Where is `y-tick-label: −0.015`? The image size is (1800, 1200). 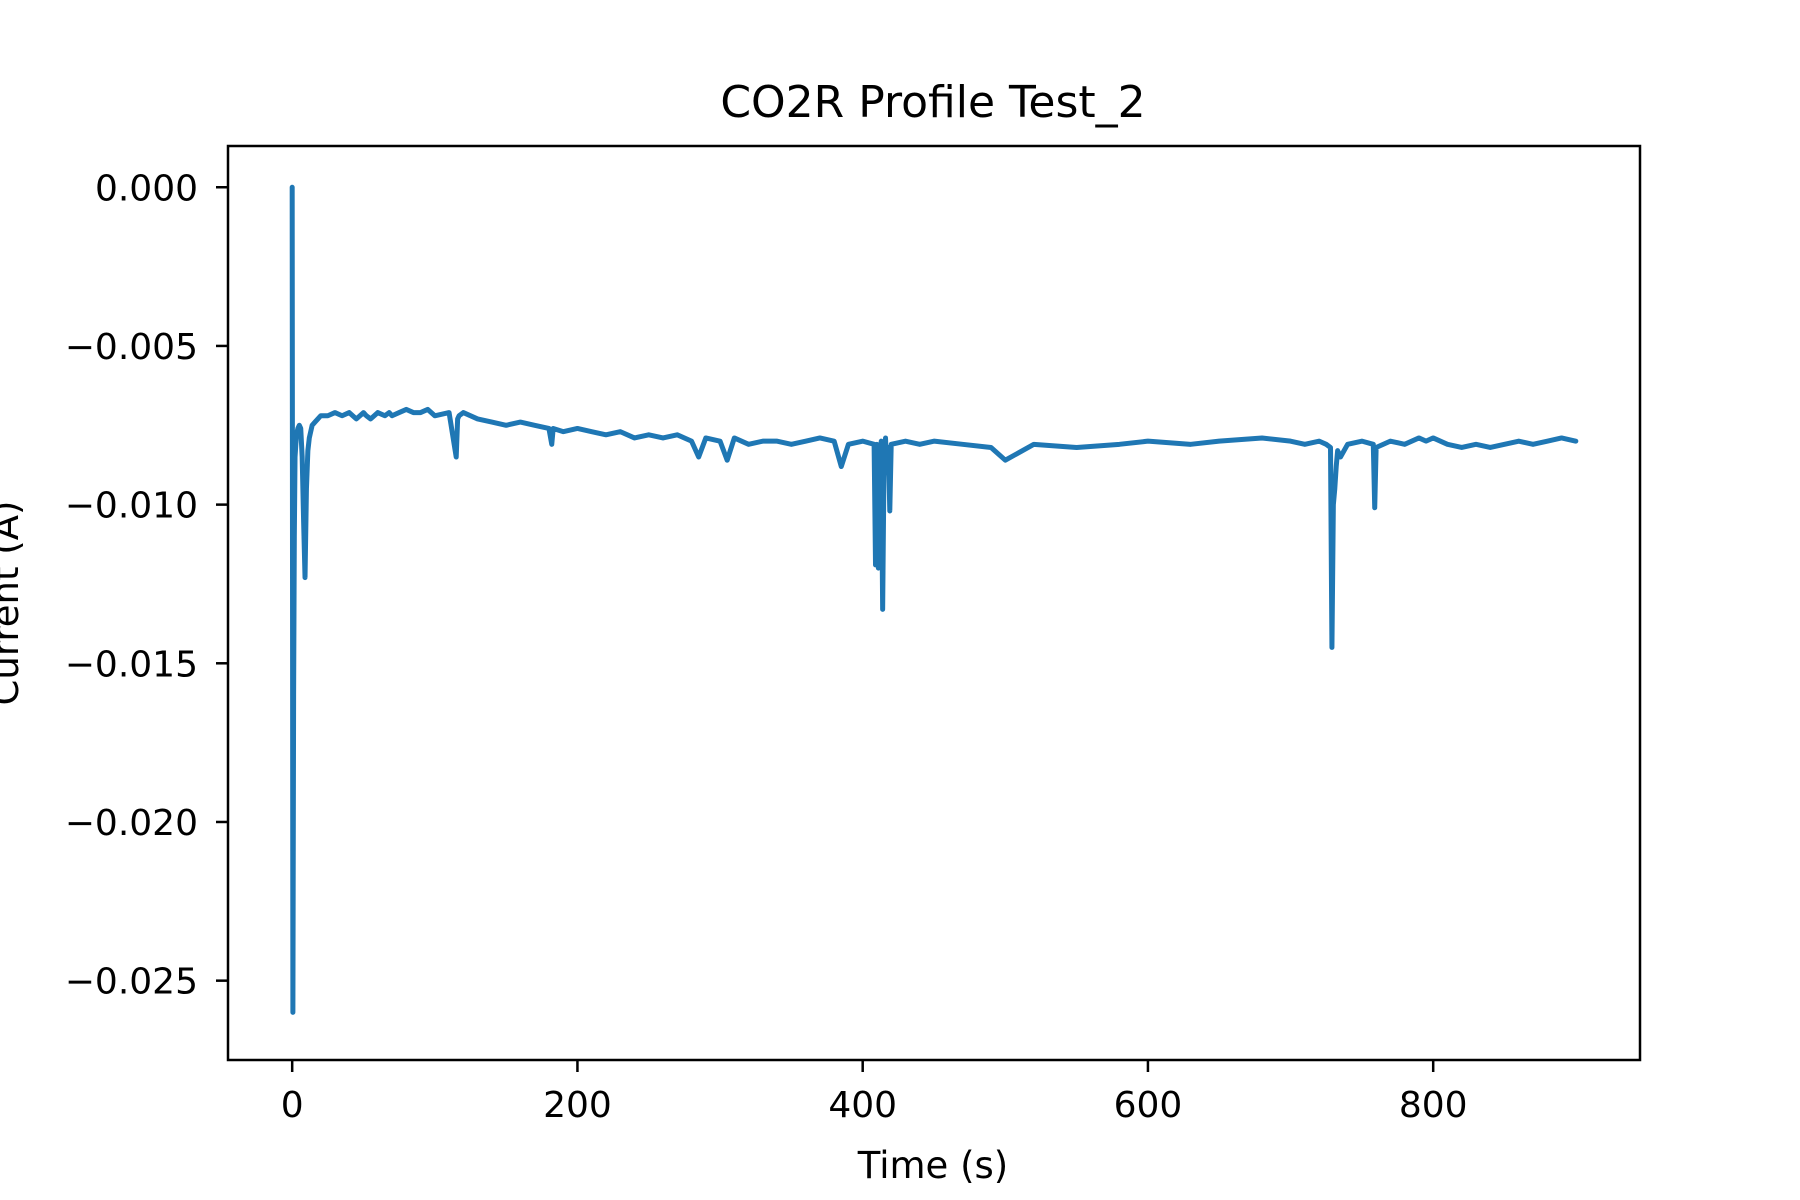 y-tick-label: −0.015 is located at coordinates (131, 664).